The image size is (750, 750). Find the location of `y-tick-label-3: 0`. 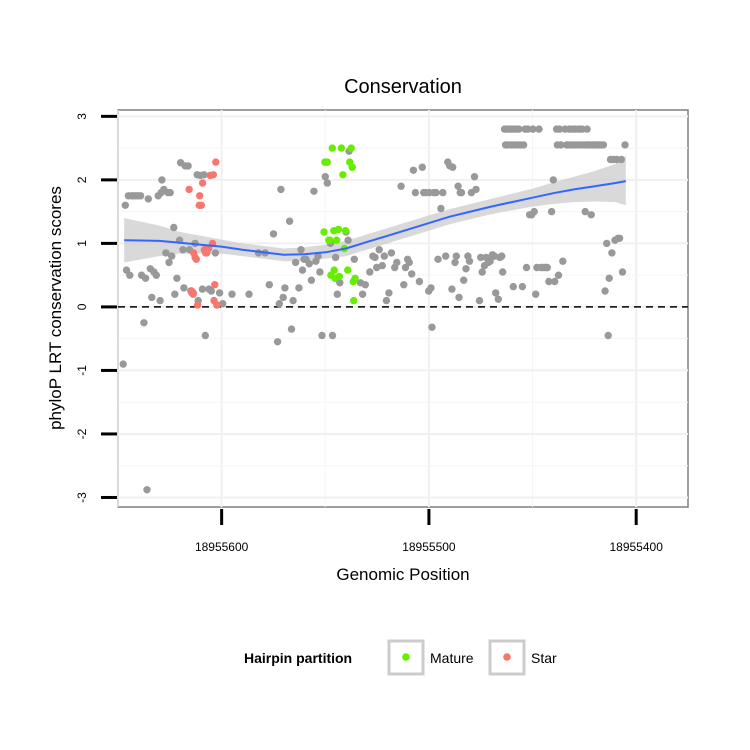

y-tick-label-3: 0 is located at coordinates (82, 306).